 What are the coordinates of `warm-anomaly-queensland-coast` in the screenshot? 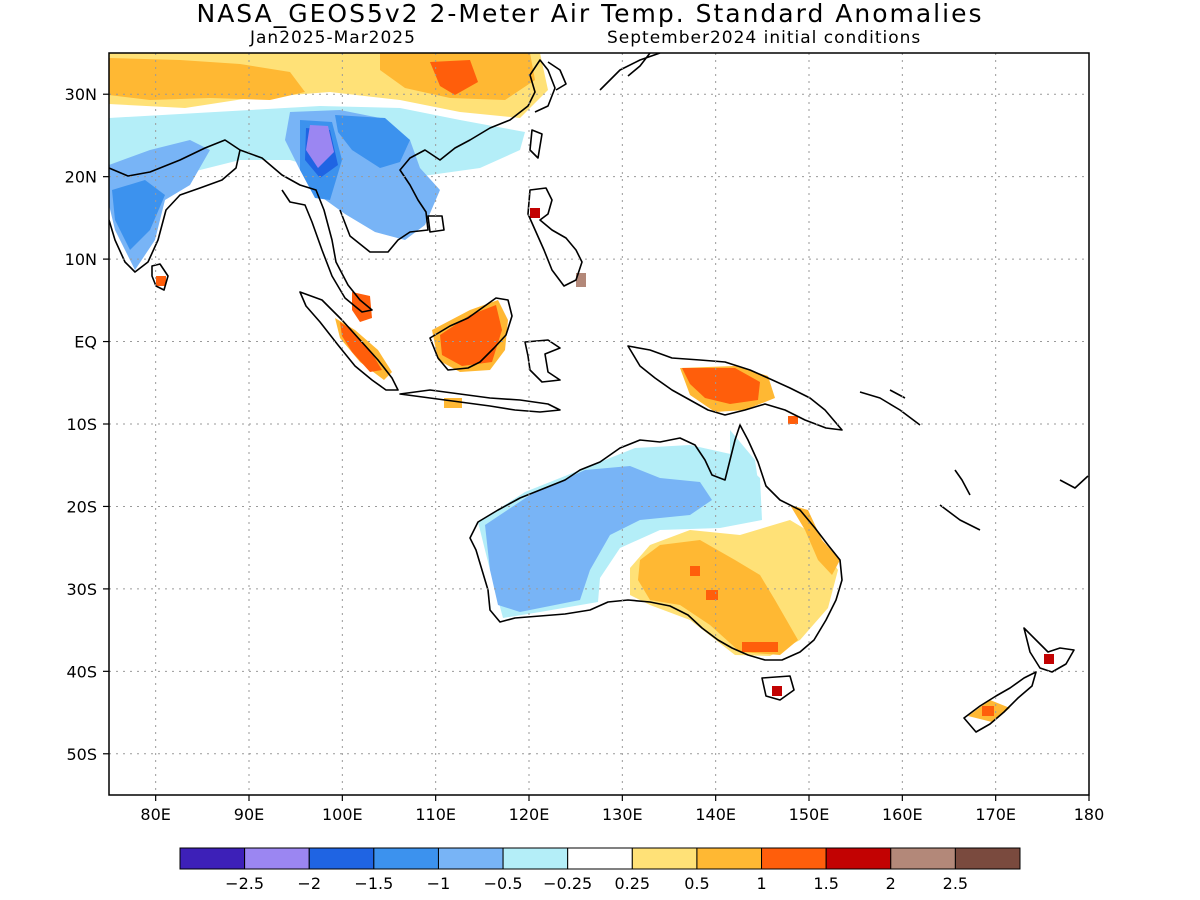 It's located at (815, 540).